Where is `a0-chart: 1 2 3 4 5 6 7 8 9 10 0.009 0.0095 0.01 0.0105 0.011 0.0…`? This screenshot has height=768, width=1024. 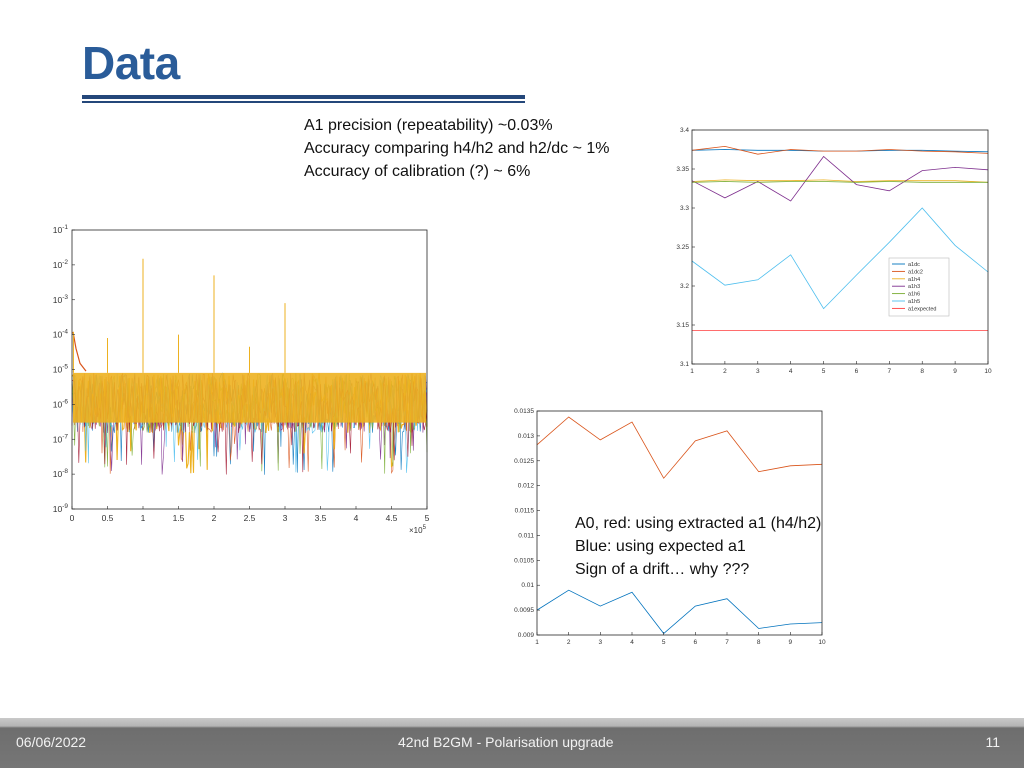 a0-chart: 1 2 3 4 5 6 7 8 9 10 0.009 0.0095 0.01 0.0105 0.011 0.0… is located at coordinates (667, 527).